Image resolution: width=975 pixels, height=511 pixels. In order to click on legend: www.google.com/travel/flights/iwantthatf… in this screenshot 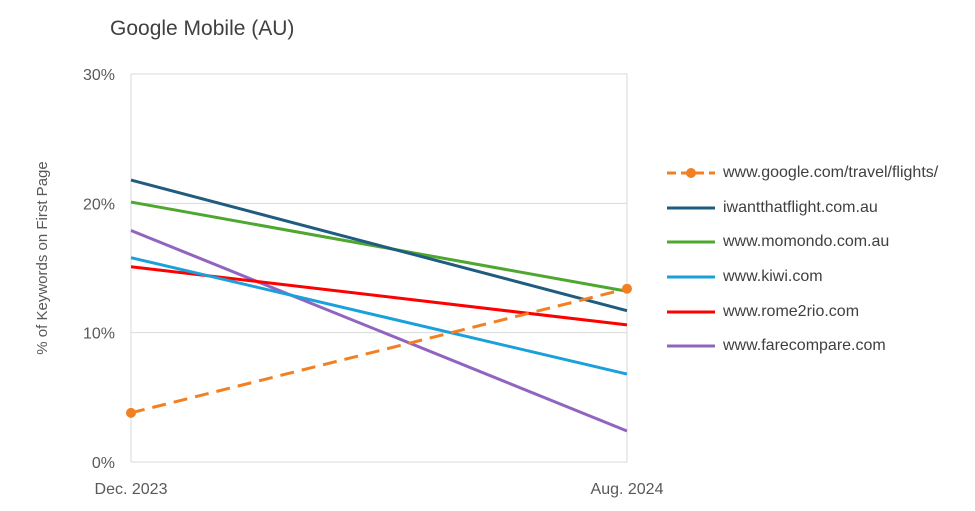, I will do `click(801, 260)`.